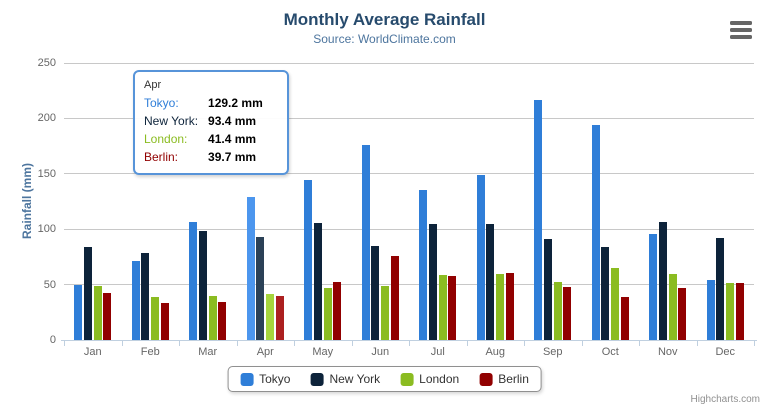 This screenshot has width=769, height=416. What do you see at coordinates (672, 307) in the screenshot?
I see `bar-london-nov` at bounding box center [672, 307].